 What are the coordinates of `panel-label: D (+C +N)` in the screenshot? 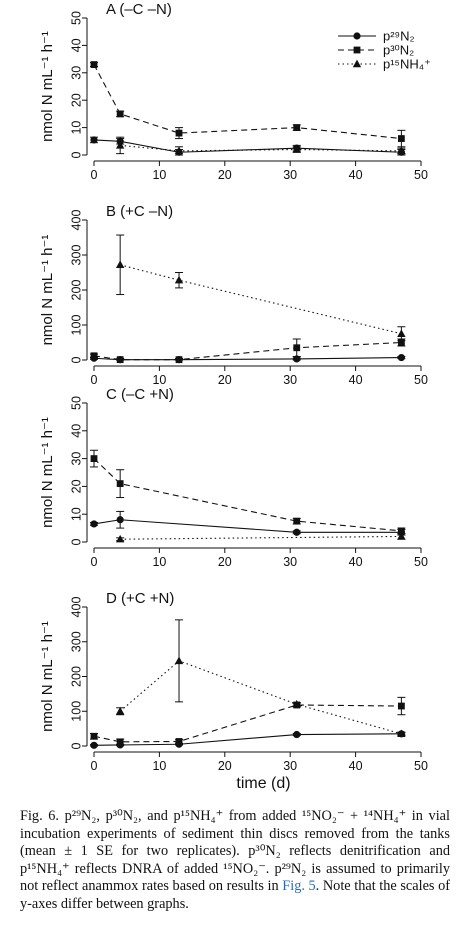 It's located at (140, 598).